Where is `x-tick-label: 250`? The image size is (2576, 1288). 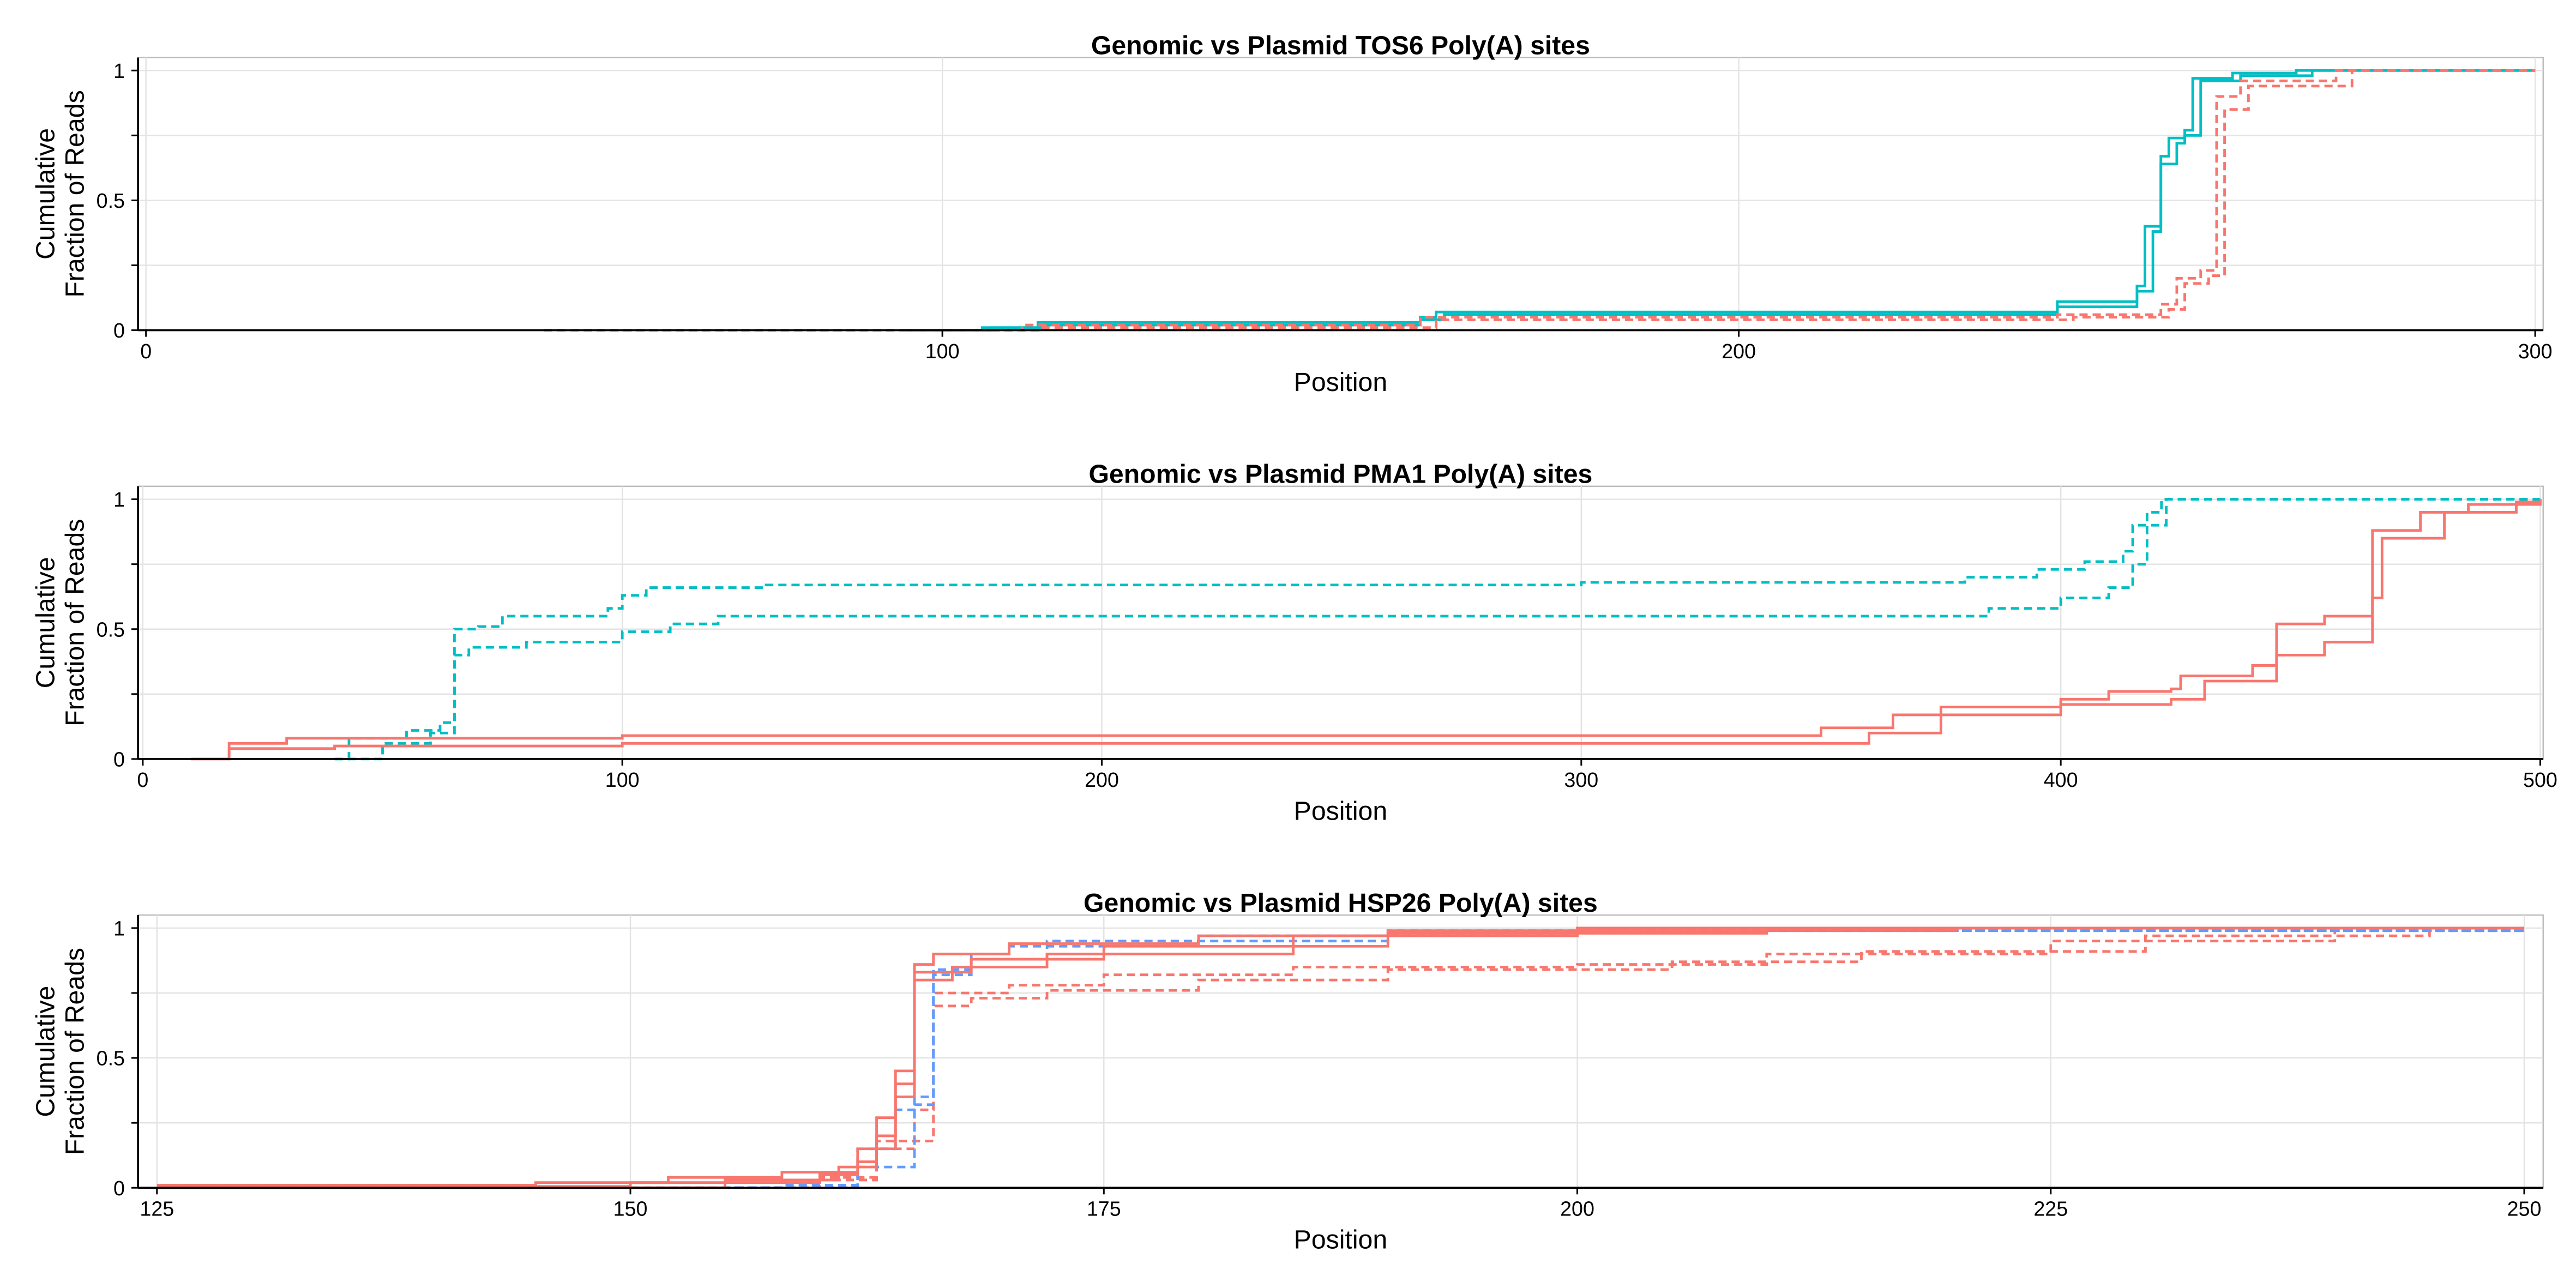
x-tick-label: 250 is located at coordinates (2524, 1208).